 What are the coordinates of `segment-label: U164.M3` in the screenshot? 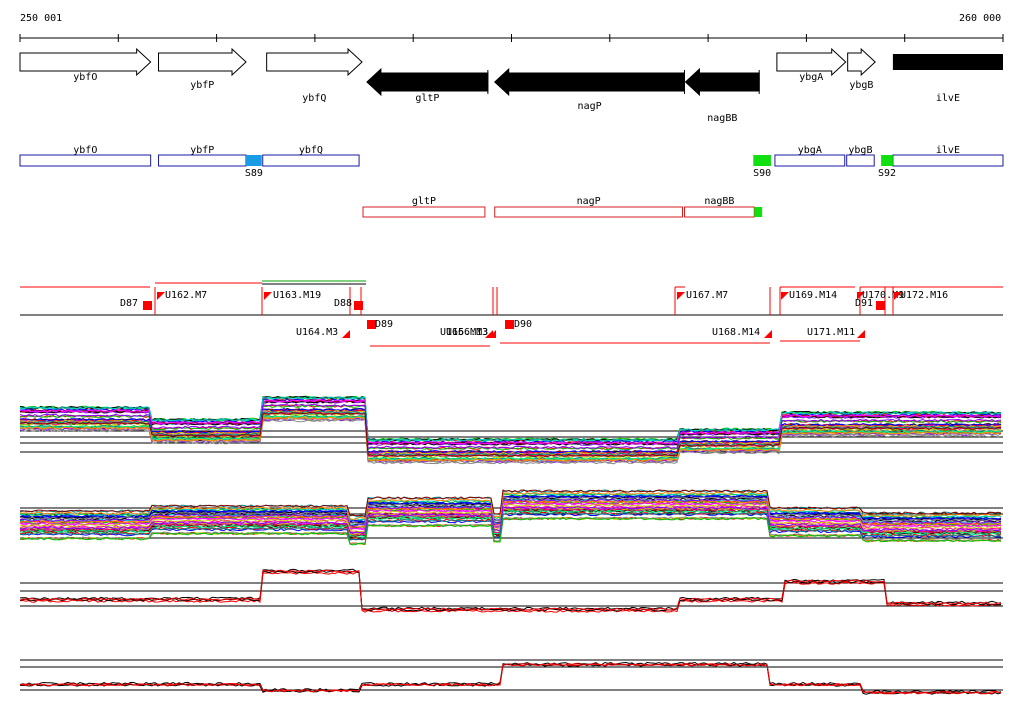 It's located at (317, 332).